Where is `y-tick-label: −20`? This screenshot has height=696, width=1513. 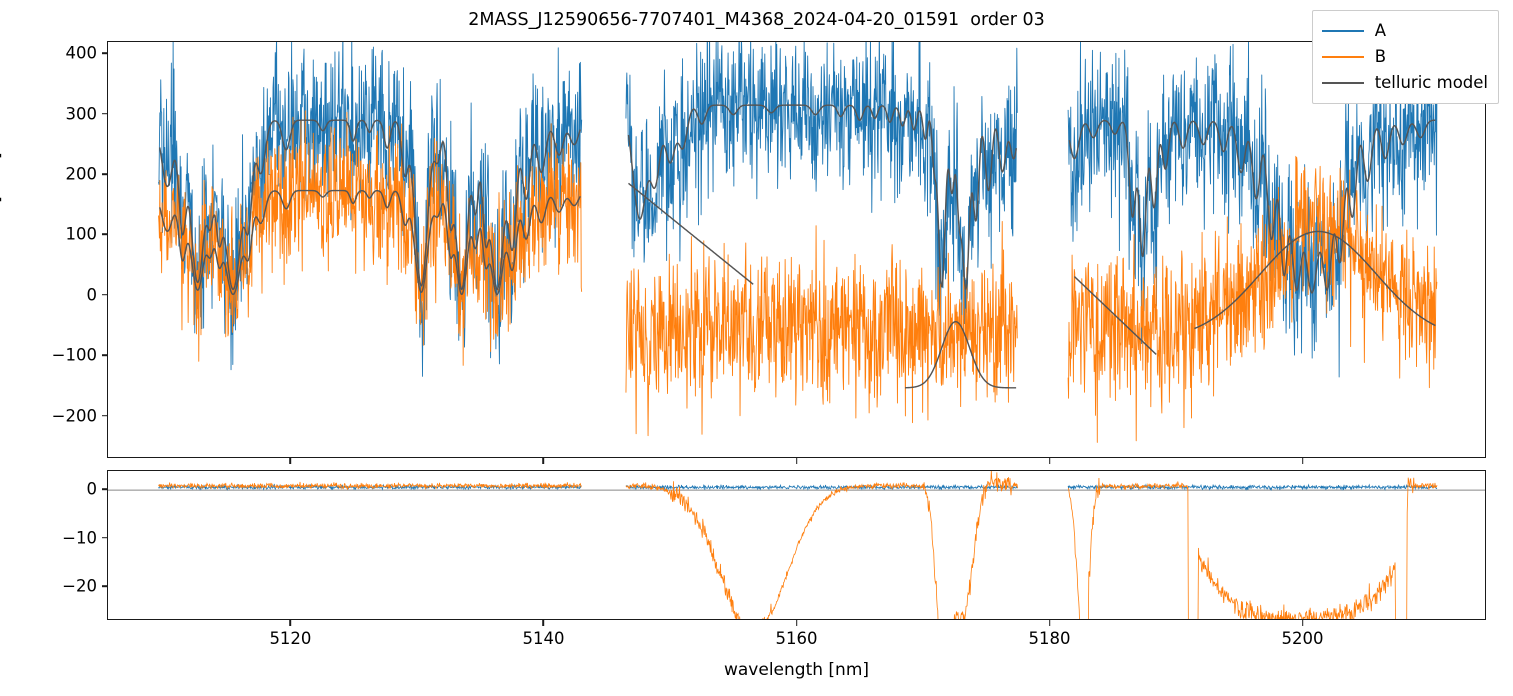
y-tick-label: −20 is located at coordinates (79, 586).